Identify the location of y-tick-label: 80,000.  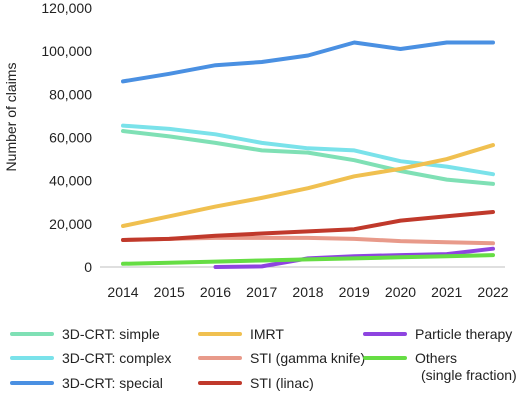
(70, 94).